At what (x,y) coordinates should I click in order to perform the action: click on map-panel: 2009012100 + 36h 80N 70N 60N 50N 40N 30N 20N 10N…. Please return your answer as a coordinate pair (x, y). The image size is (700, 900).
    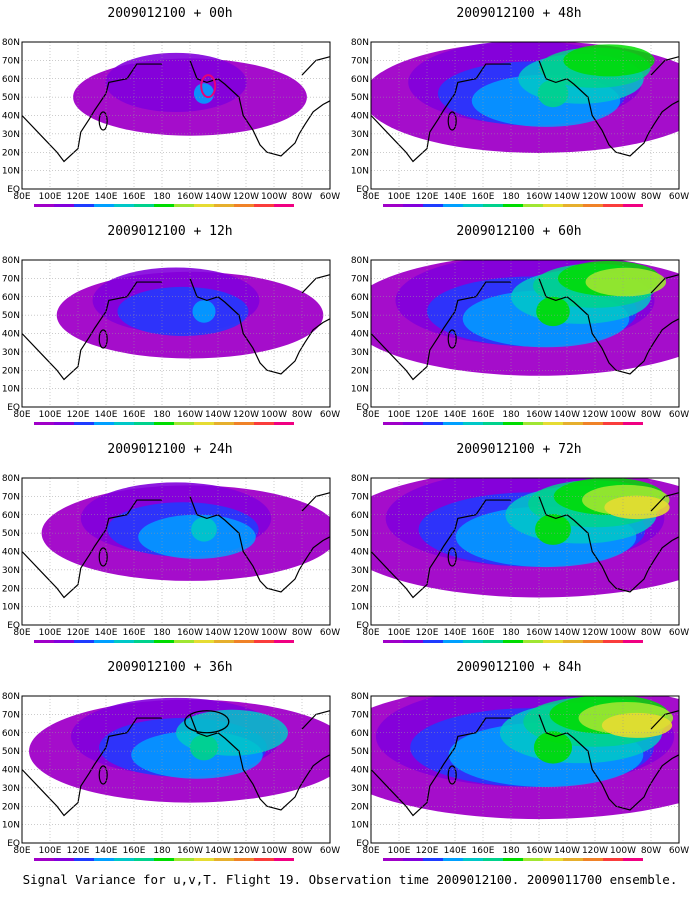
    Looking at the image, I should click on (170, 757).